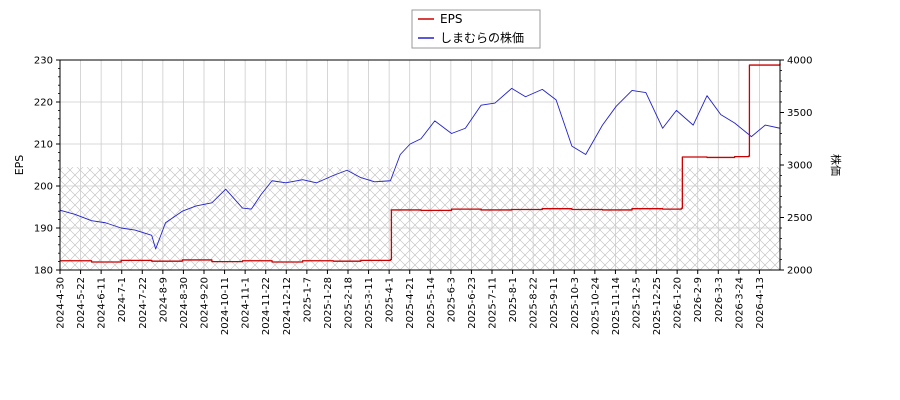 The width and height of the screenshot is (900, 400). I want to click on x-tick-label: 2025-12-25, so click(657, 306).